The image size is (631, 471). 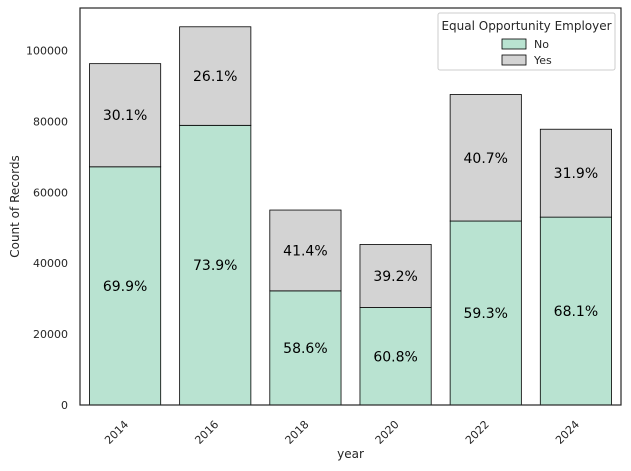 I want to click on bar-yes-2024, so click(x=575, y=173).